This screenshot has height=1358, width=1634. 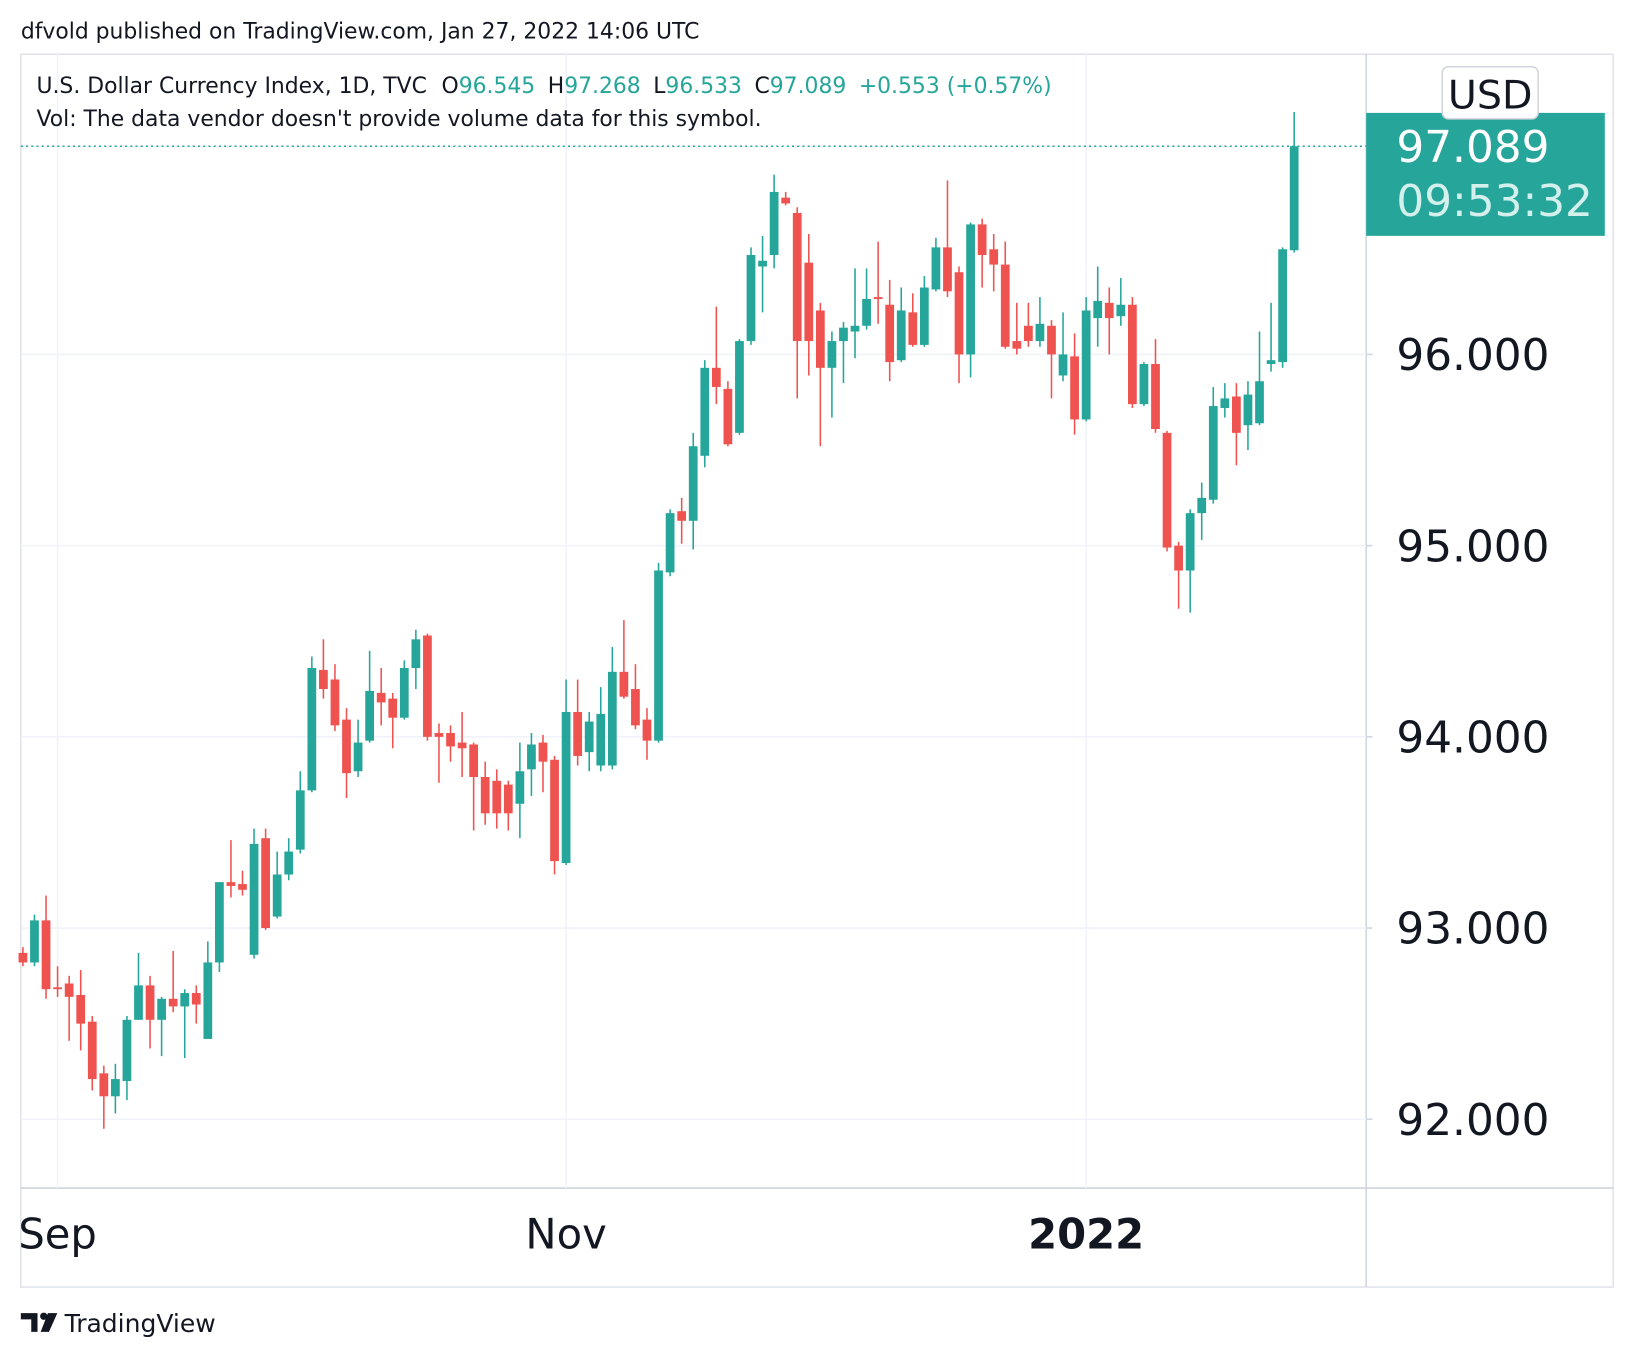 I want to click on y-tick-label: 93.000, so click(x=1472, y=929).